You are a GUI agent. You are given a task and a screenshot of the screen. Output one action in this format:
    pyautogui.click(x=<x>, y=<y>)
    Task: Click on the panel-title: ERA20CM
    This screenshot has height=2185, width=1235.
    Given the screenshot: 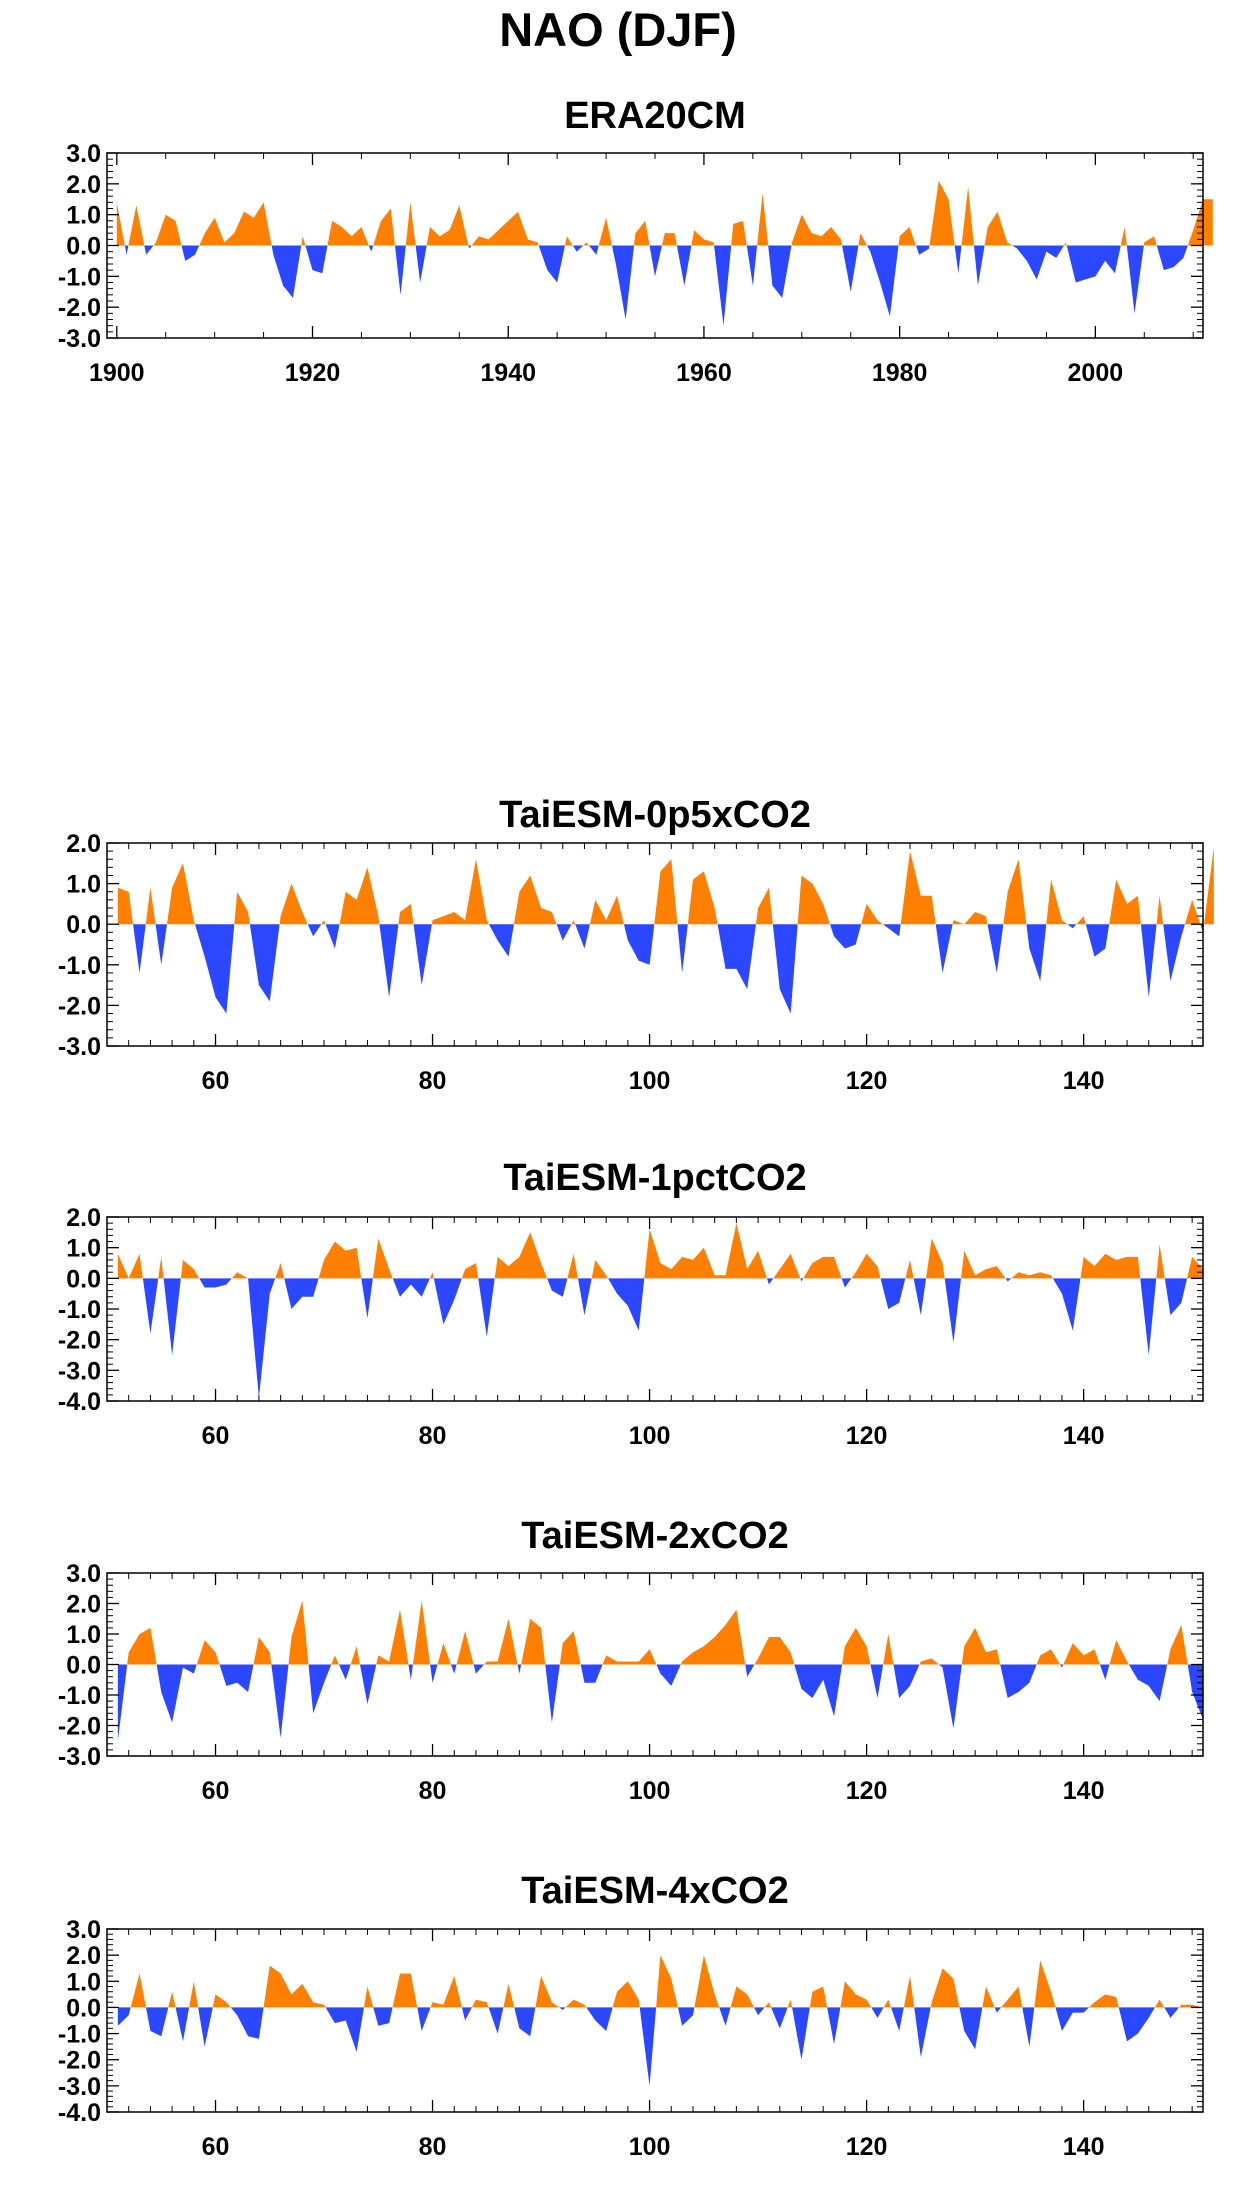 What is the action you would take?
    pyautogui.click(x=655, y=116)
    